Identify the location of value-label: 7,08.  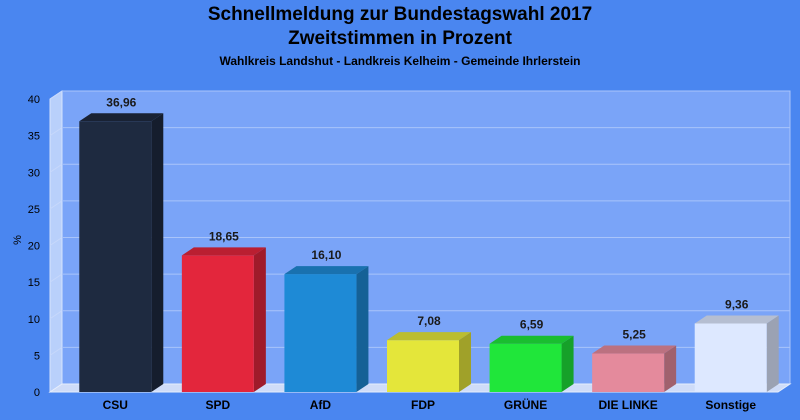
(429, 321).